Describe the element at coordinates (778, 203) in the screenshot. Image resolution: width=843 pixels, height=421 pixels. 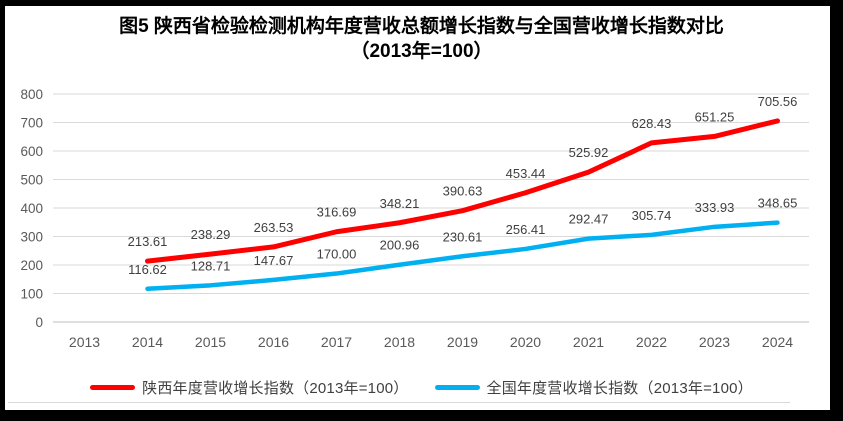
I see `data-label: 348.65` at that location.